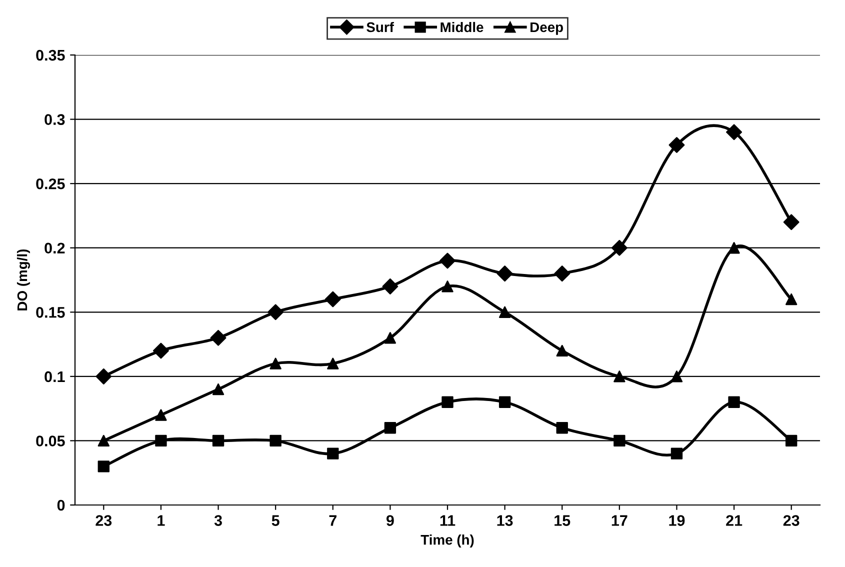 The image size is (845, 567). What do you see at coordinates (448, 520) in the screenshot?
I see `x-tick-label: 11` at bounding box center [448, 520].